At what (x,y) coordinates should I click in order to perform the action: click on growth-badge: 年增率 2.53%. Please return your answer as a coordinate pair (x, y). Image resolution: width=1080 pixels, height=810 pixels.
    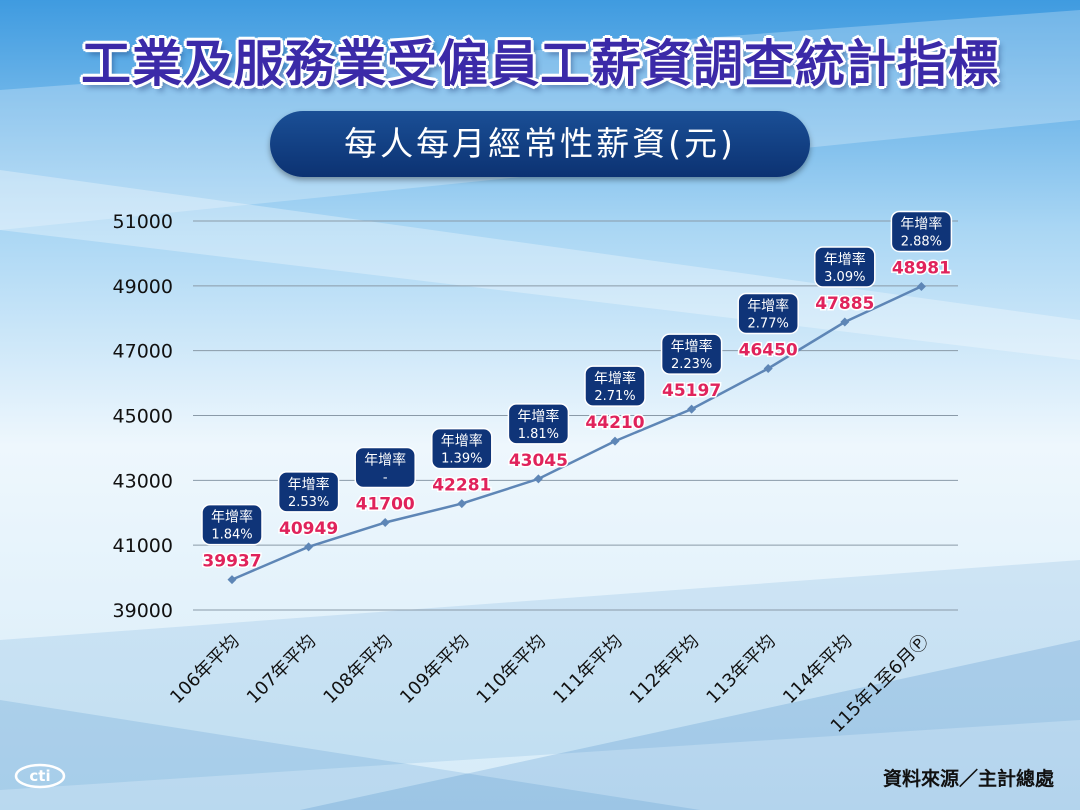
    Looking at the image, I should click on (308, 492).